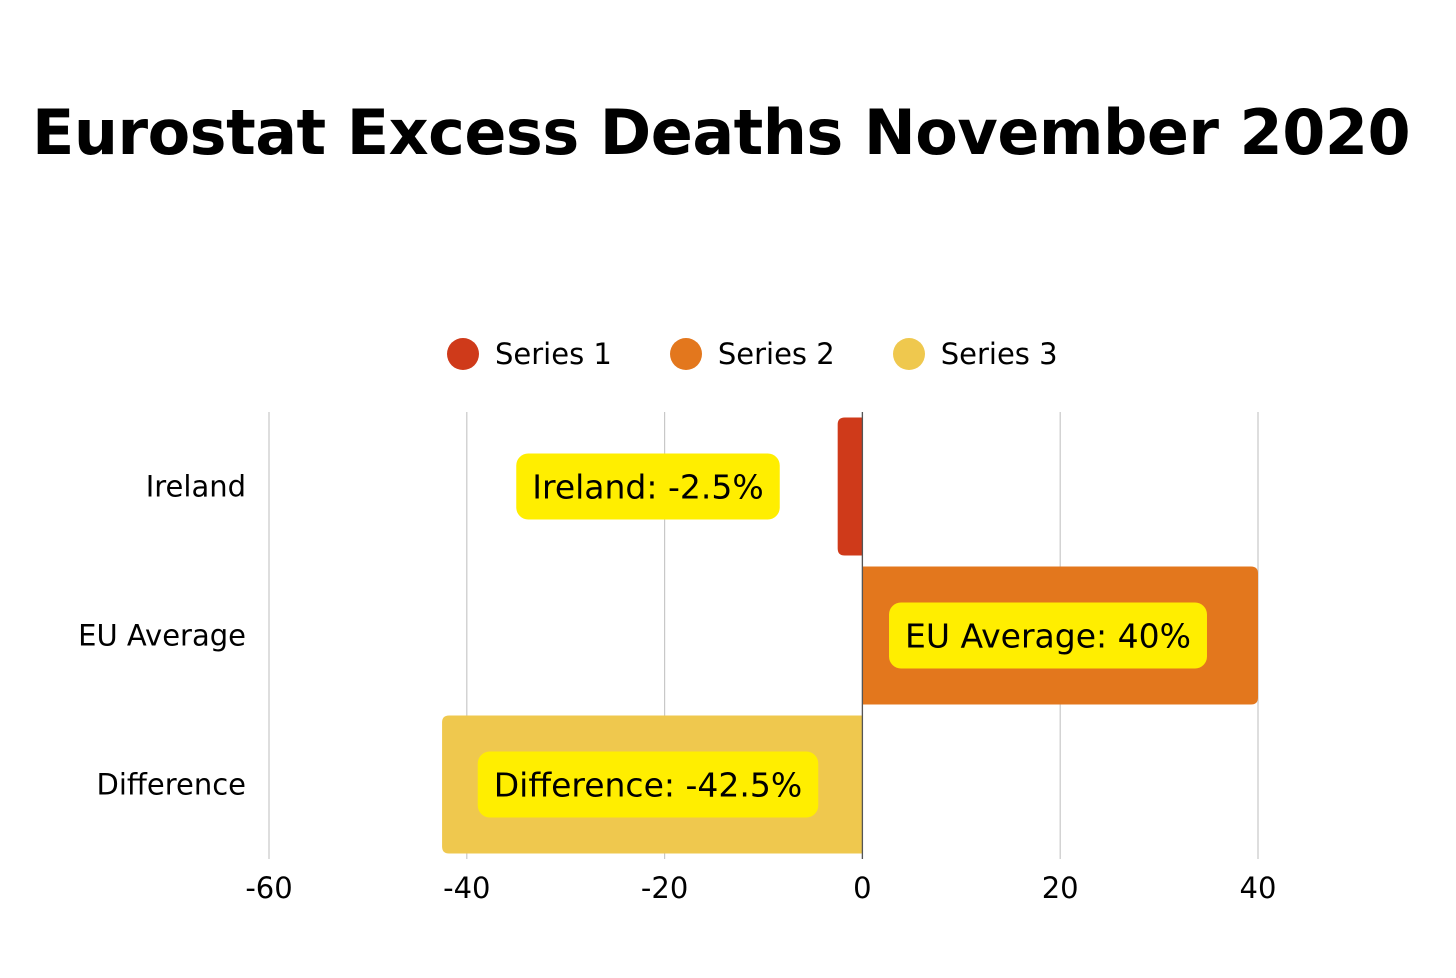  I want to click on data-label-box-eu-average, so click(1048, 635).